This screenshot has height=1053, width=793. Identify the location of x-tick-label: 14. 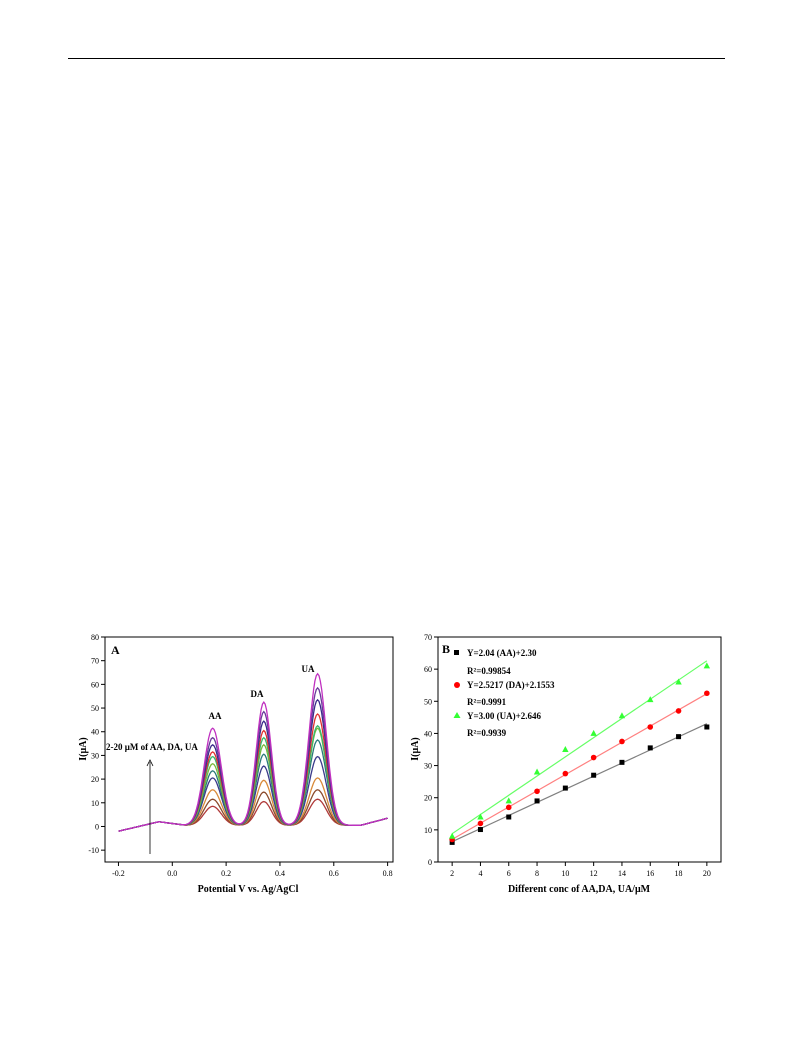
(622, 873).